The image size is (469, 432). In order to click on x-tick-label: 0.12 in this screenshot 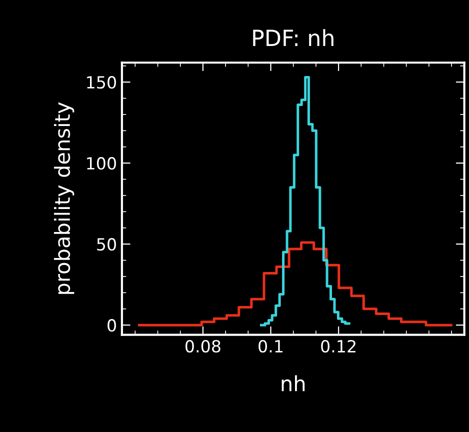, I will do `click(338, 346)`.